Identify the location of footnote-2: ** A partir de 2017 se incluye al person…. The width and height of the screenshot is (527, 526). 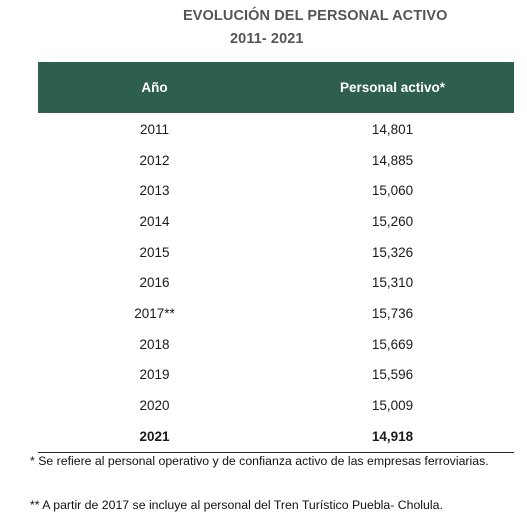
(236, 505).